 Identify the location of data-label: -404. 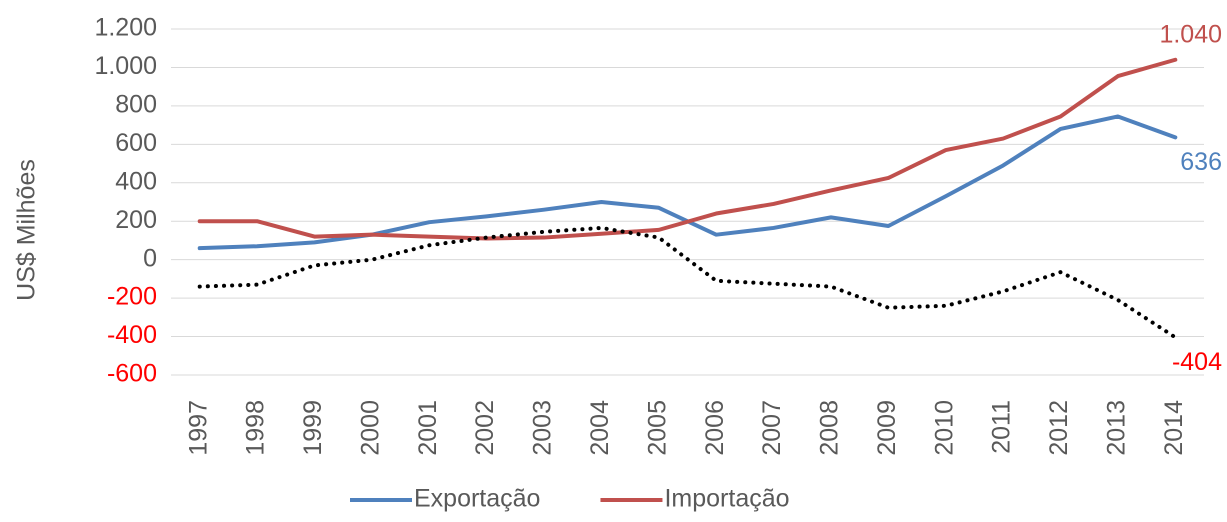
(1197, 362).